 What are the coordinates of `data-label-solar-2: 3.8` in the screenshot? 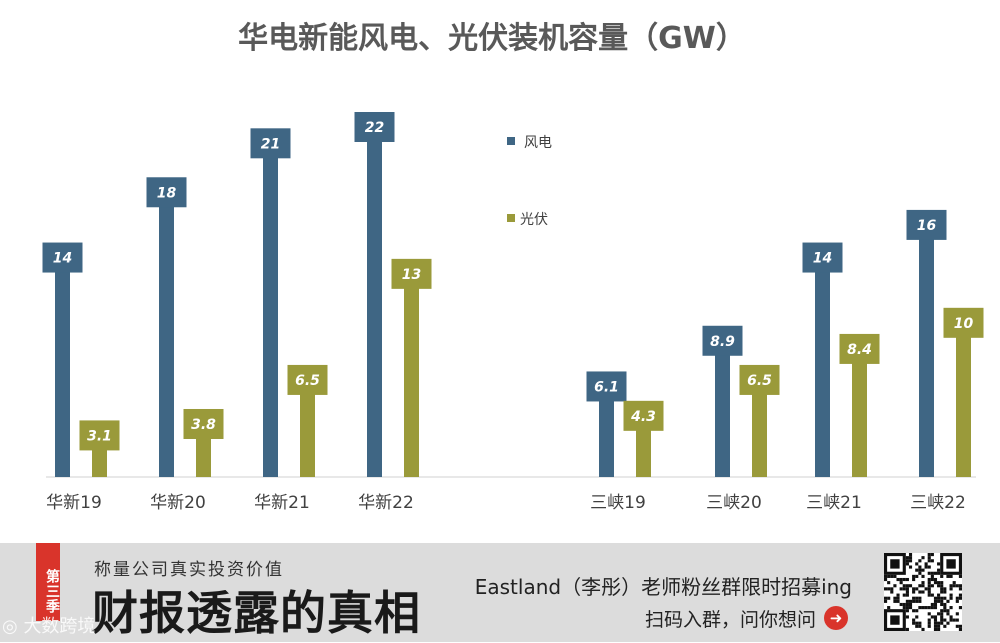 It's located at (203, 425).